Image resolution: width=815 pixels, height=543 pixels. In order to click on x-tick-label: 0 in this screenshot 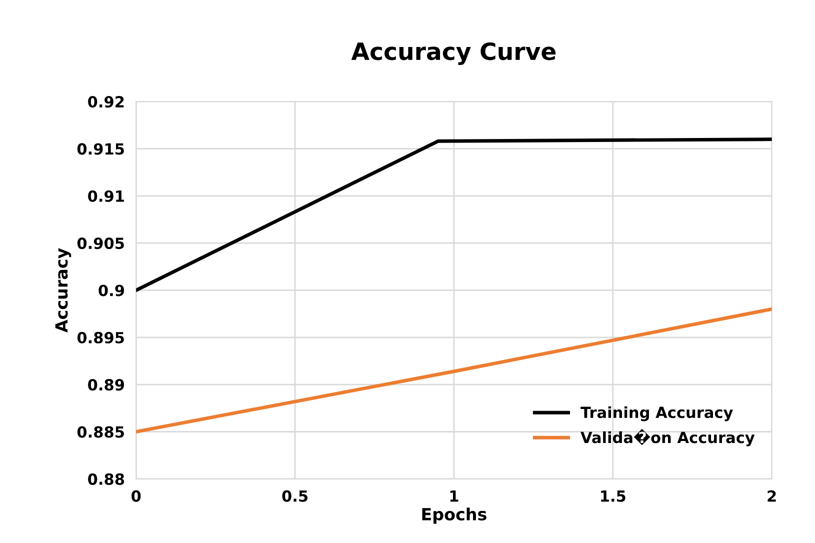, I will do `click(136, 496)`.